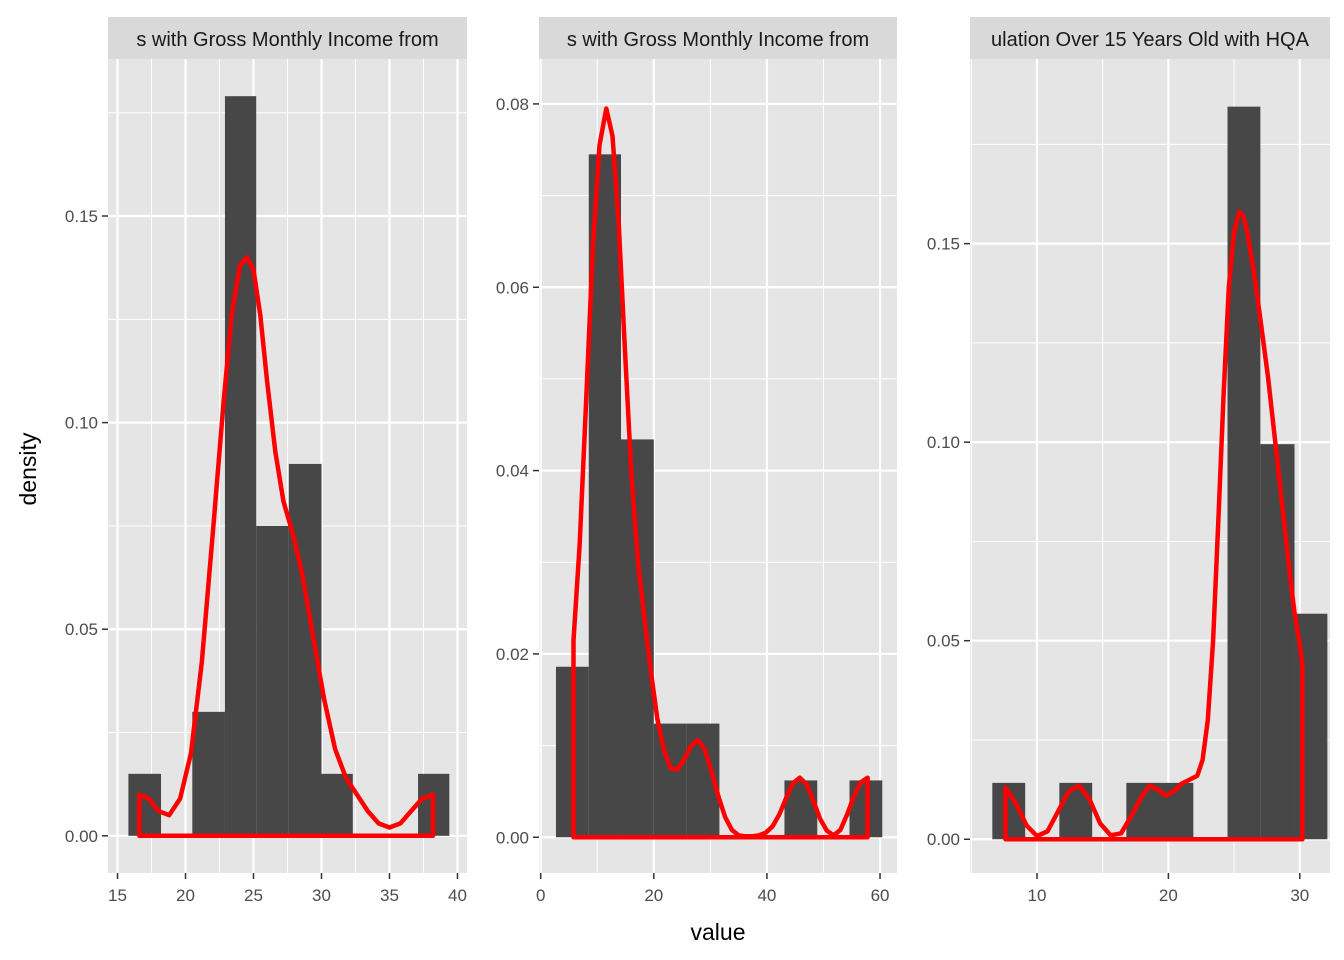  I want to click on y-tick-label: 0.02, so click(512, 654).